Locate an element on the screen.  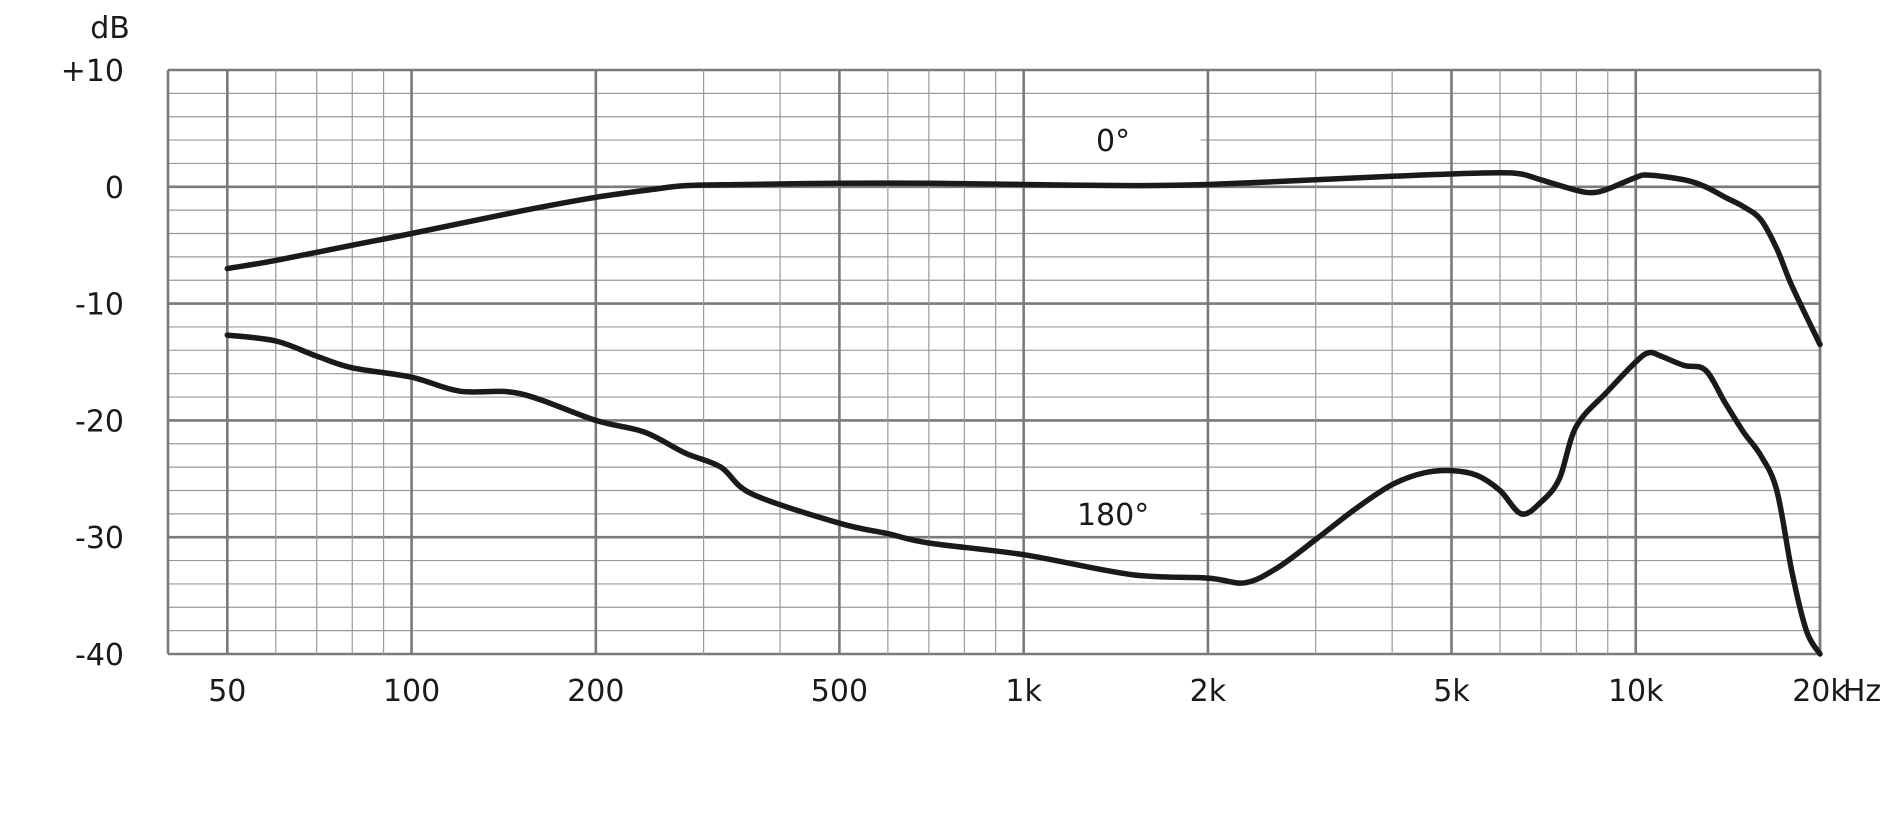
y-tick-label: +10 is located at coordinates (92, 71).